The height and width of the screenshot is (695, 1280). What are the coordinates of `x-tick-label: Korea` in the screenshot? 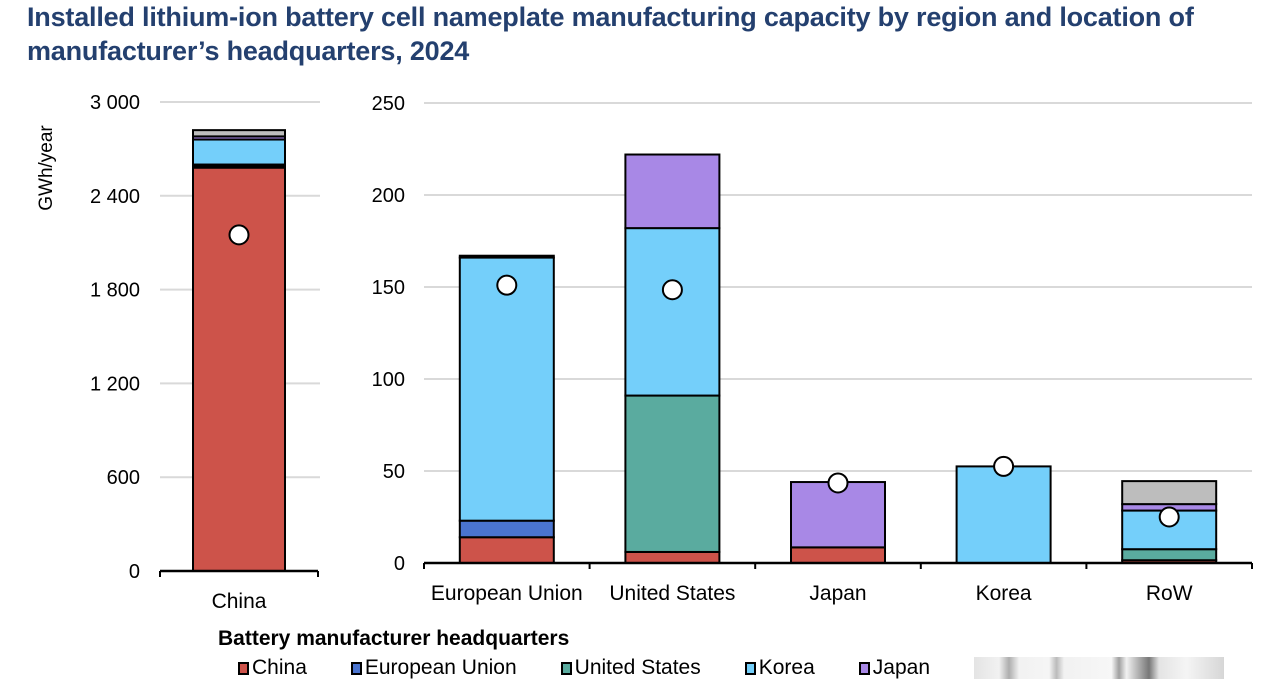 It's located at (1004, 593).